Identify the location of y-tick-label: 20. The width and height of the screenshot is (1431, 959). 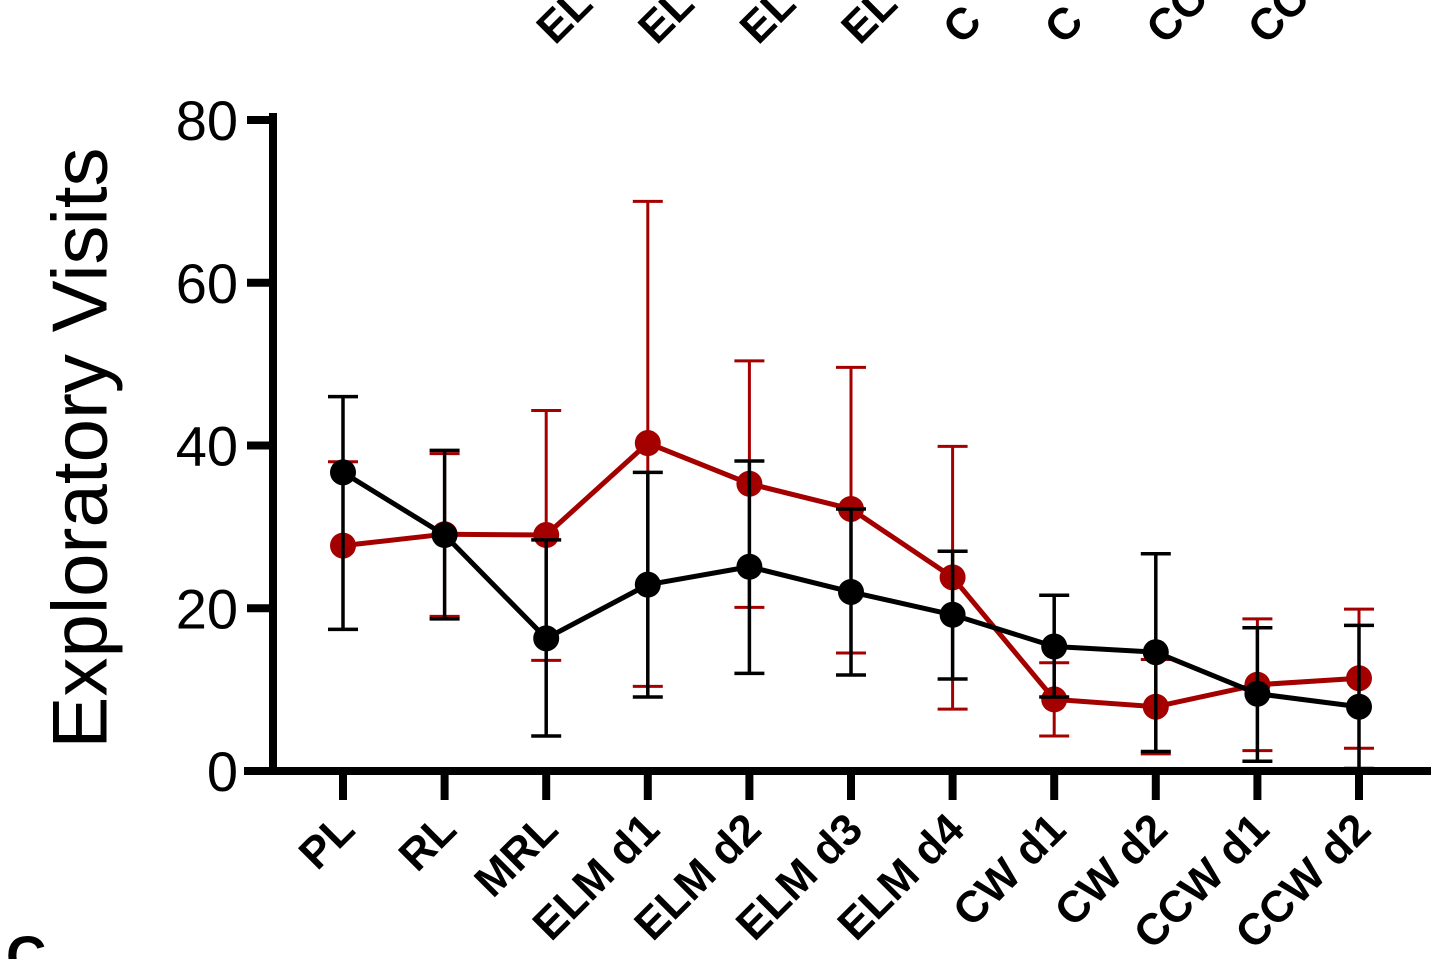
(207, 608).